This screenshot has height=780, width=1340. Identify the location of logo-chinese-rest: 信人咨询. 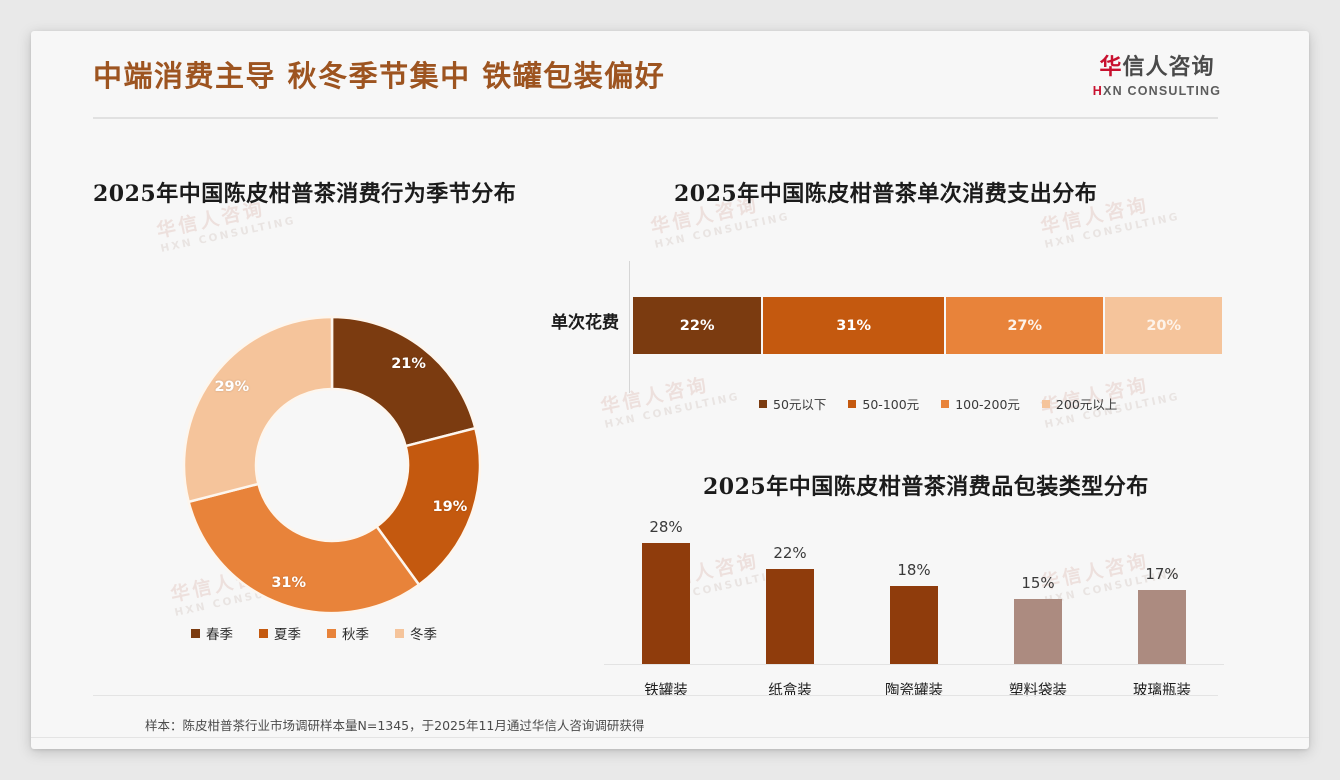
(1168, 67).